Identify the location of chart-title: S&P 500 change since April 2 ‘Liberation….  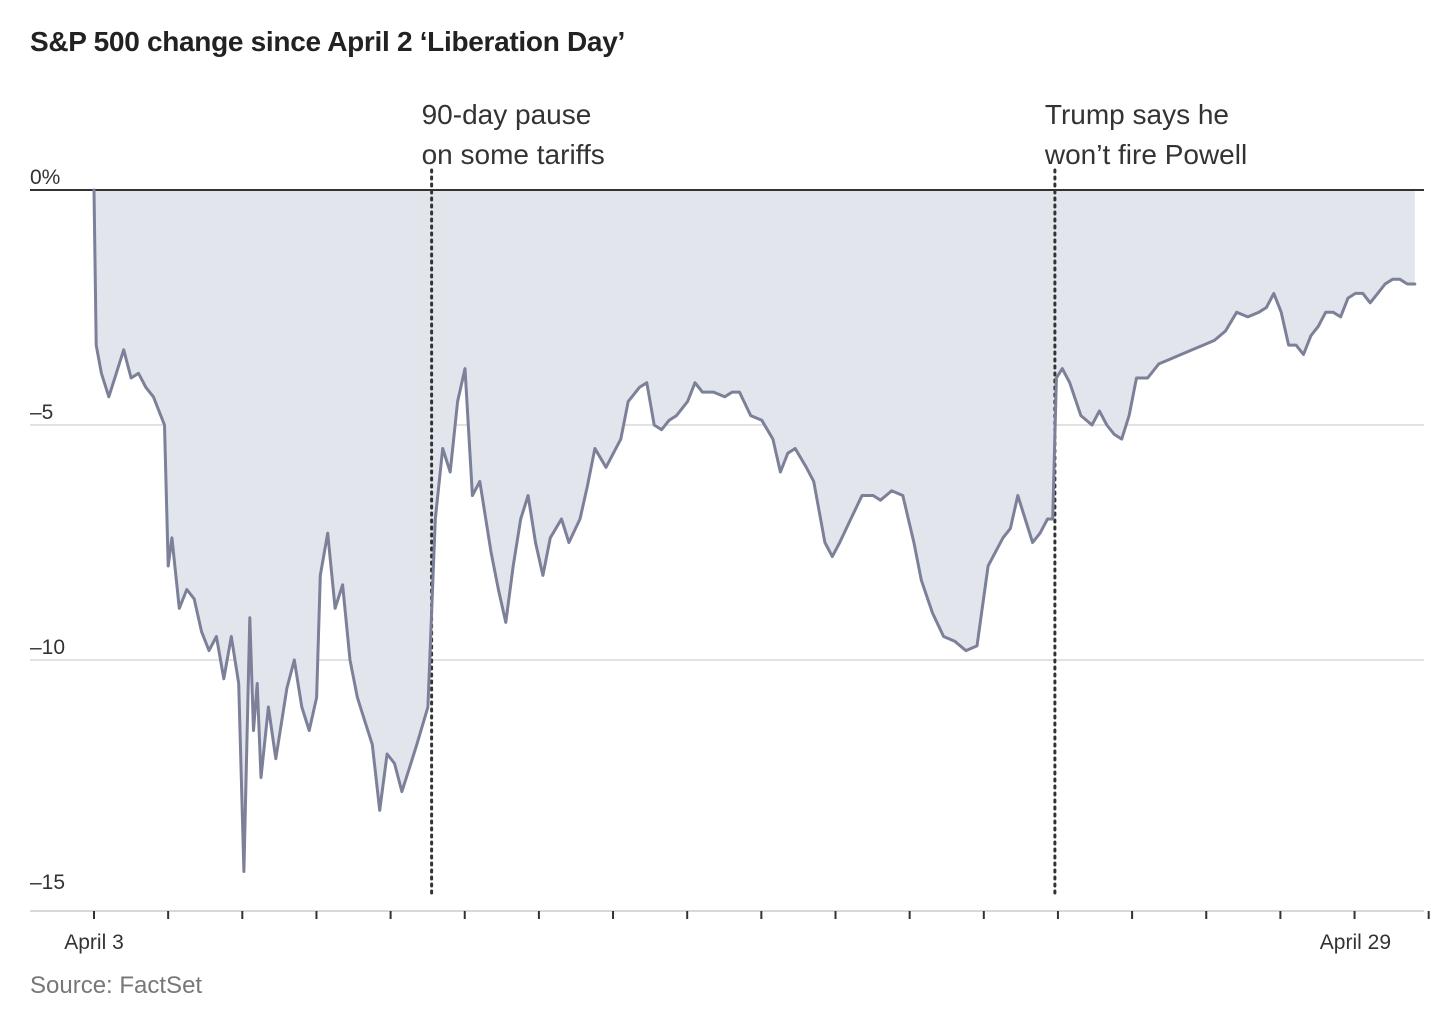
(327, 41).